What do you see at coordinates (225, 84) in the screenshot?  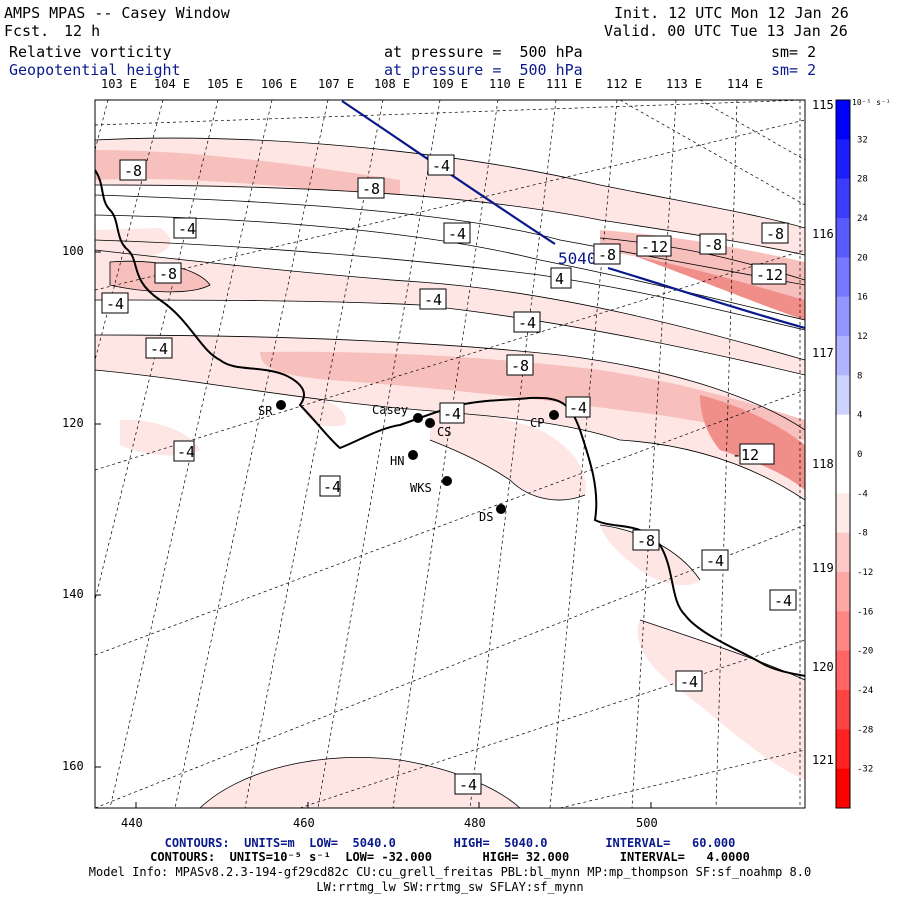 I see `lon-label: 105 E` at bounding box center [225, 84].